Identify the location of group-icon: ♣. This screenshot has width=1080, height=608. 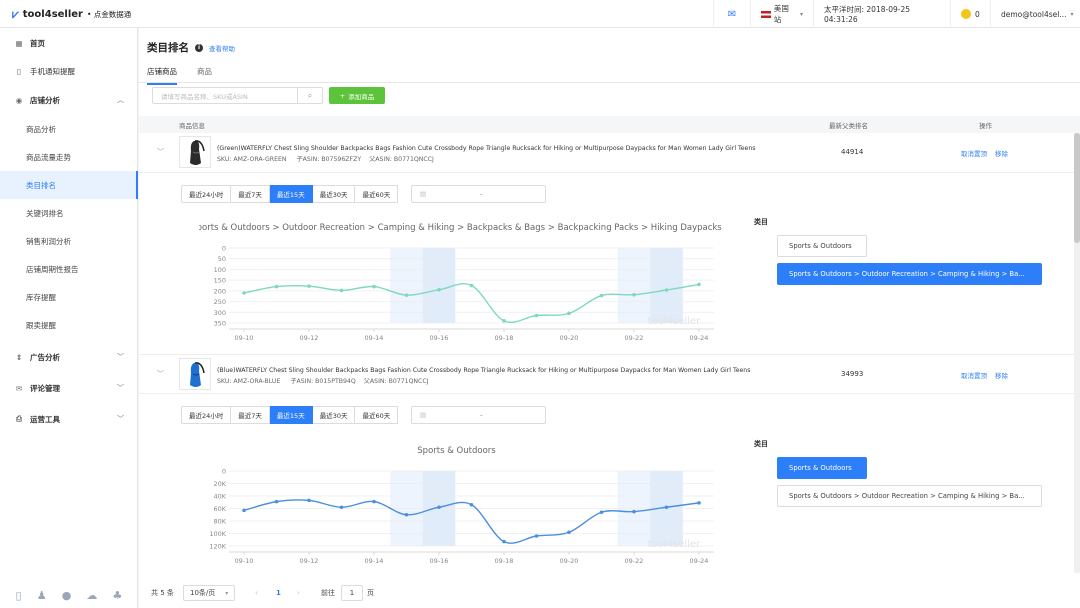
(117, 595).